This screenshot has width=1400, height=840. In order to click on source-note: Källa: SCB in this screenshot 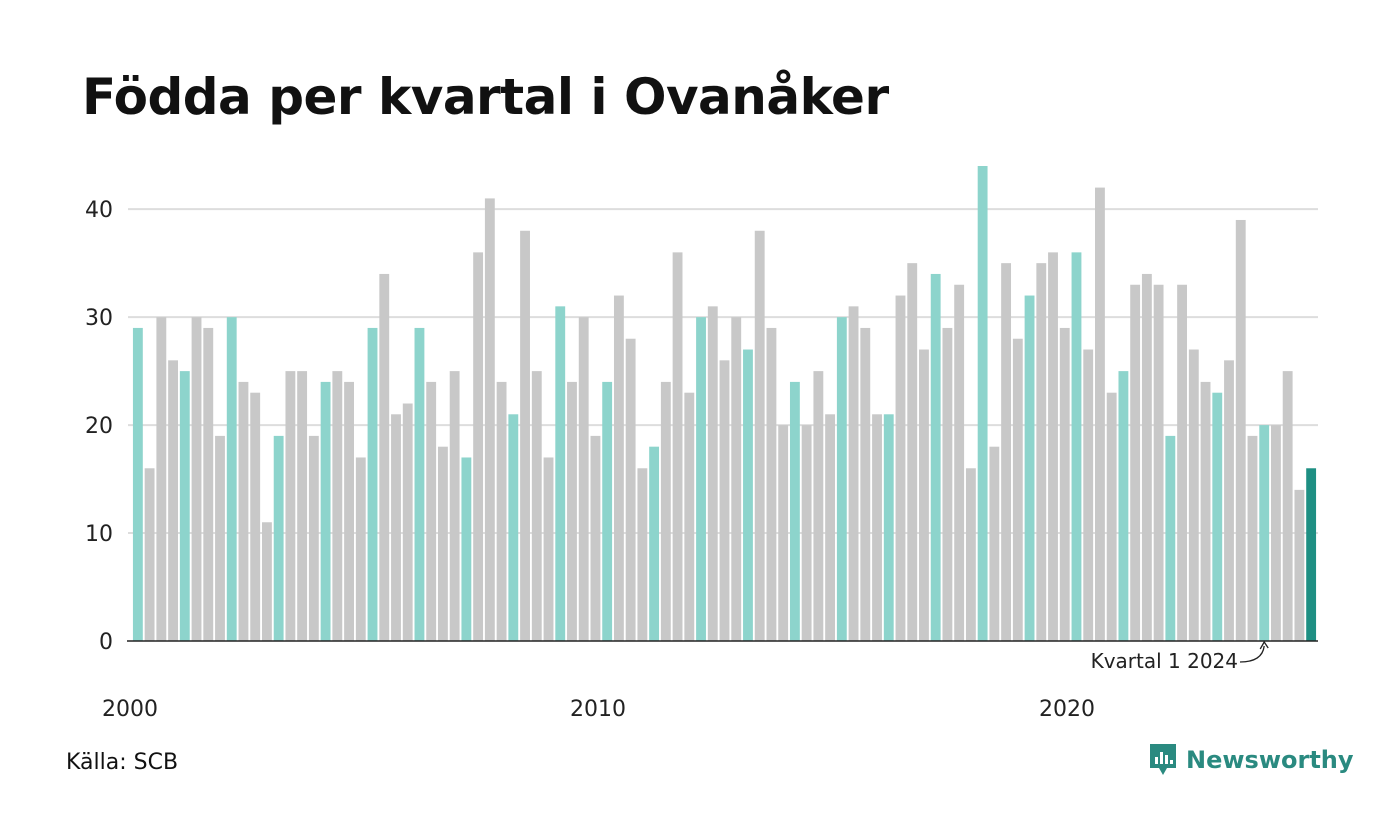, I will do `click(122, 762)`.